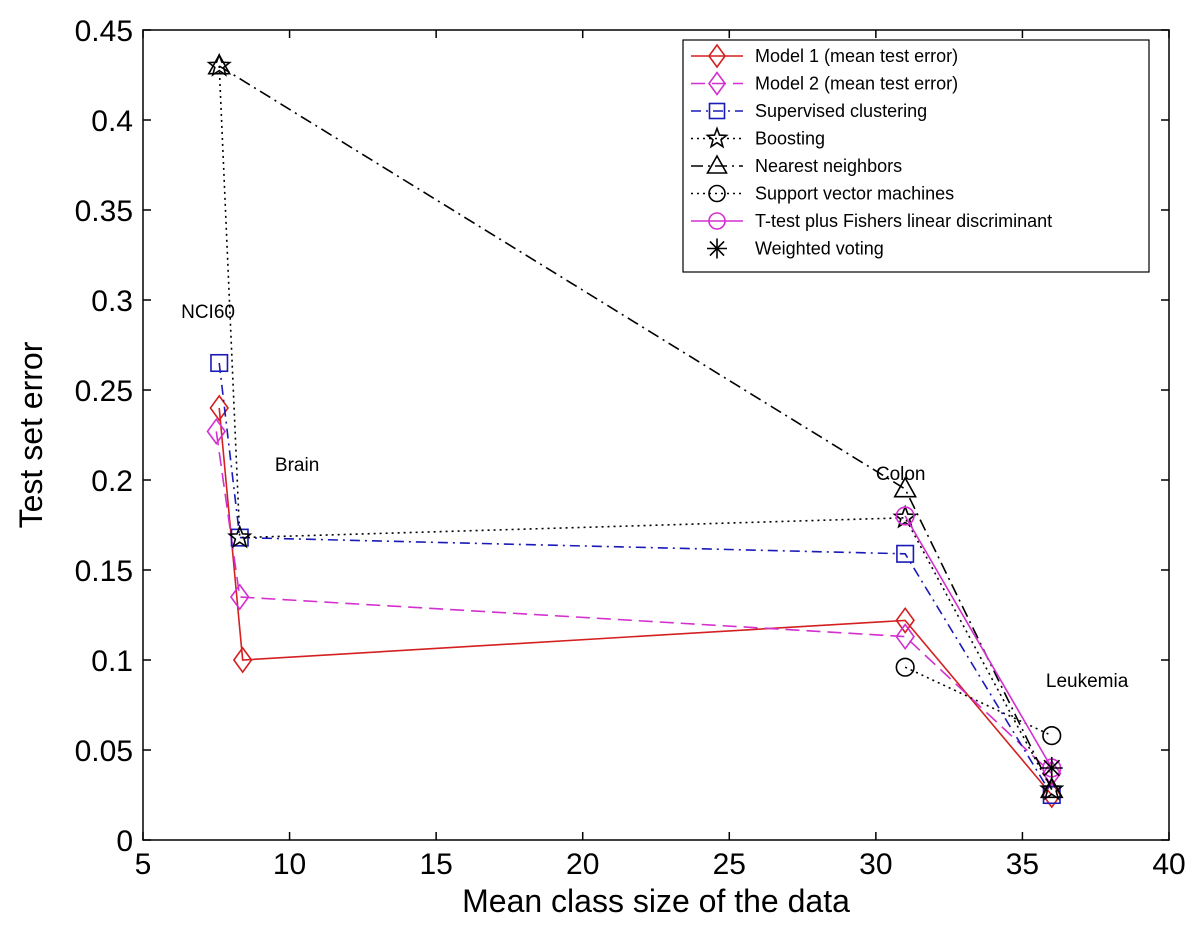 This screenshot has width=1199, height=930. Describe the element at coordinates (112, 661) in the screenshot. I see `y-tick-label: 0.1` at that location.